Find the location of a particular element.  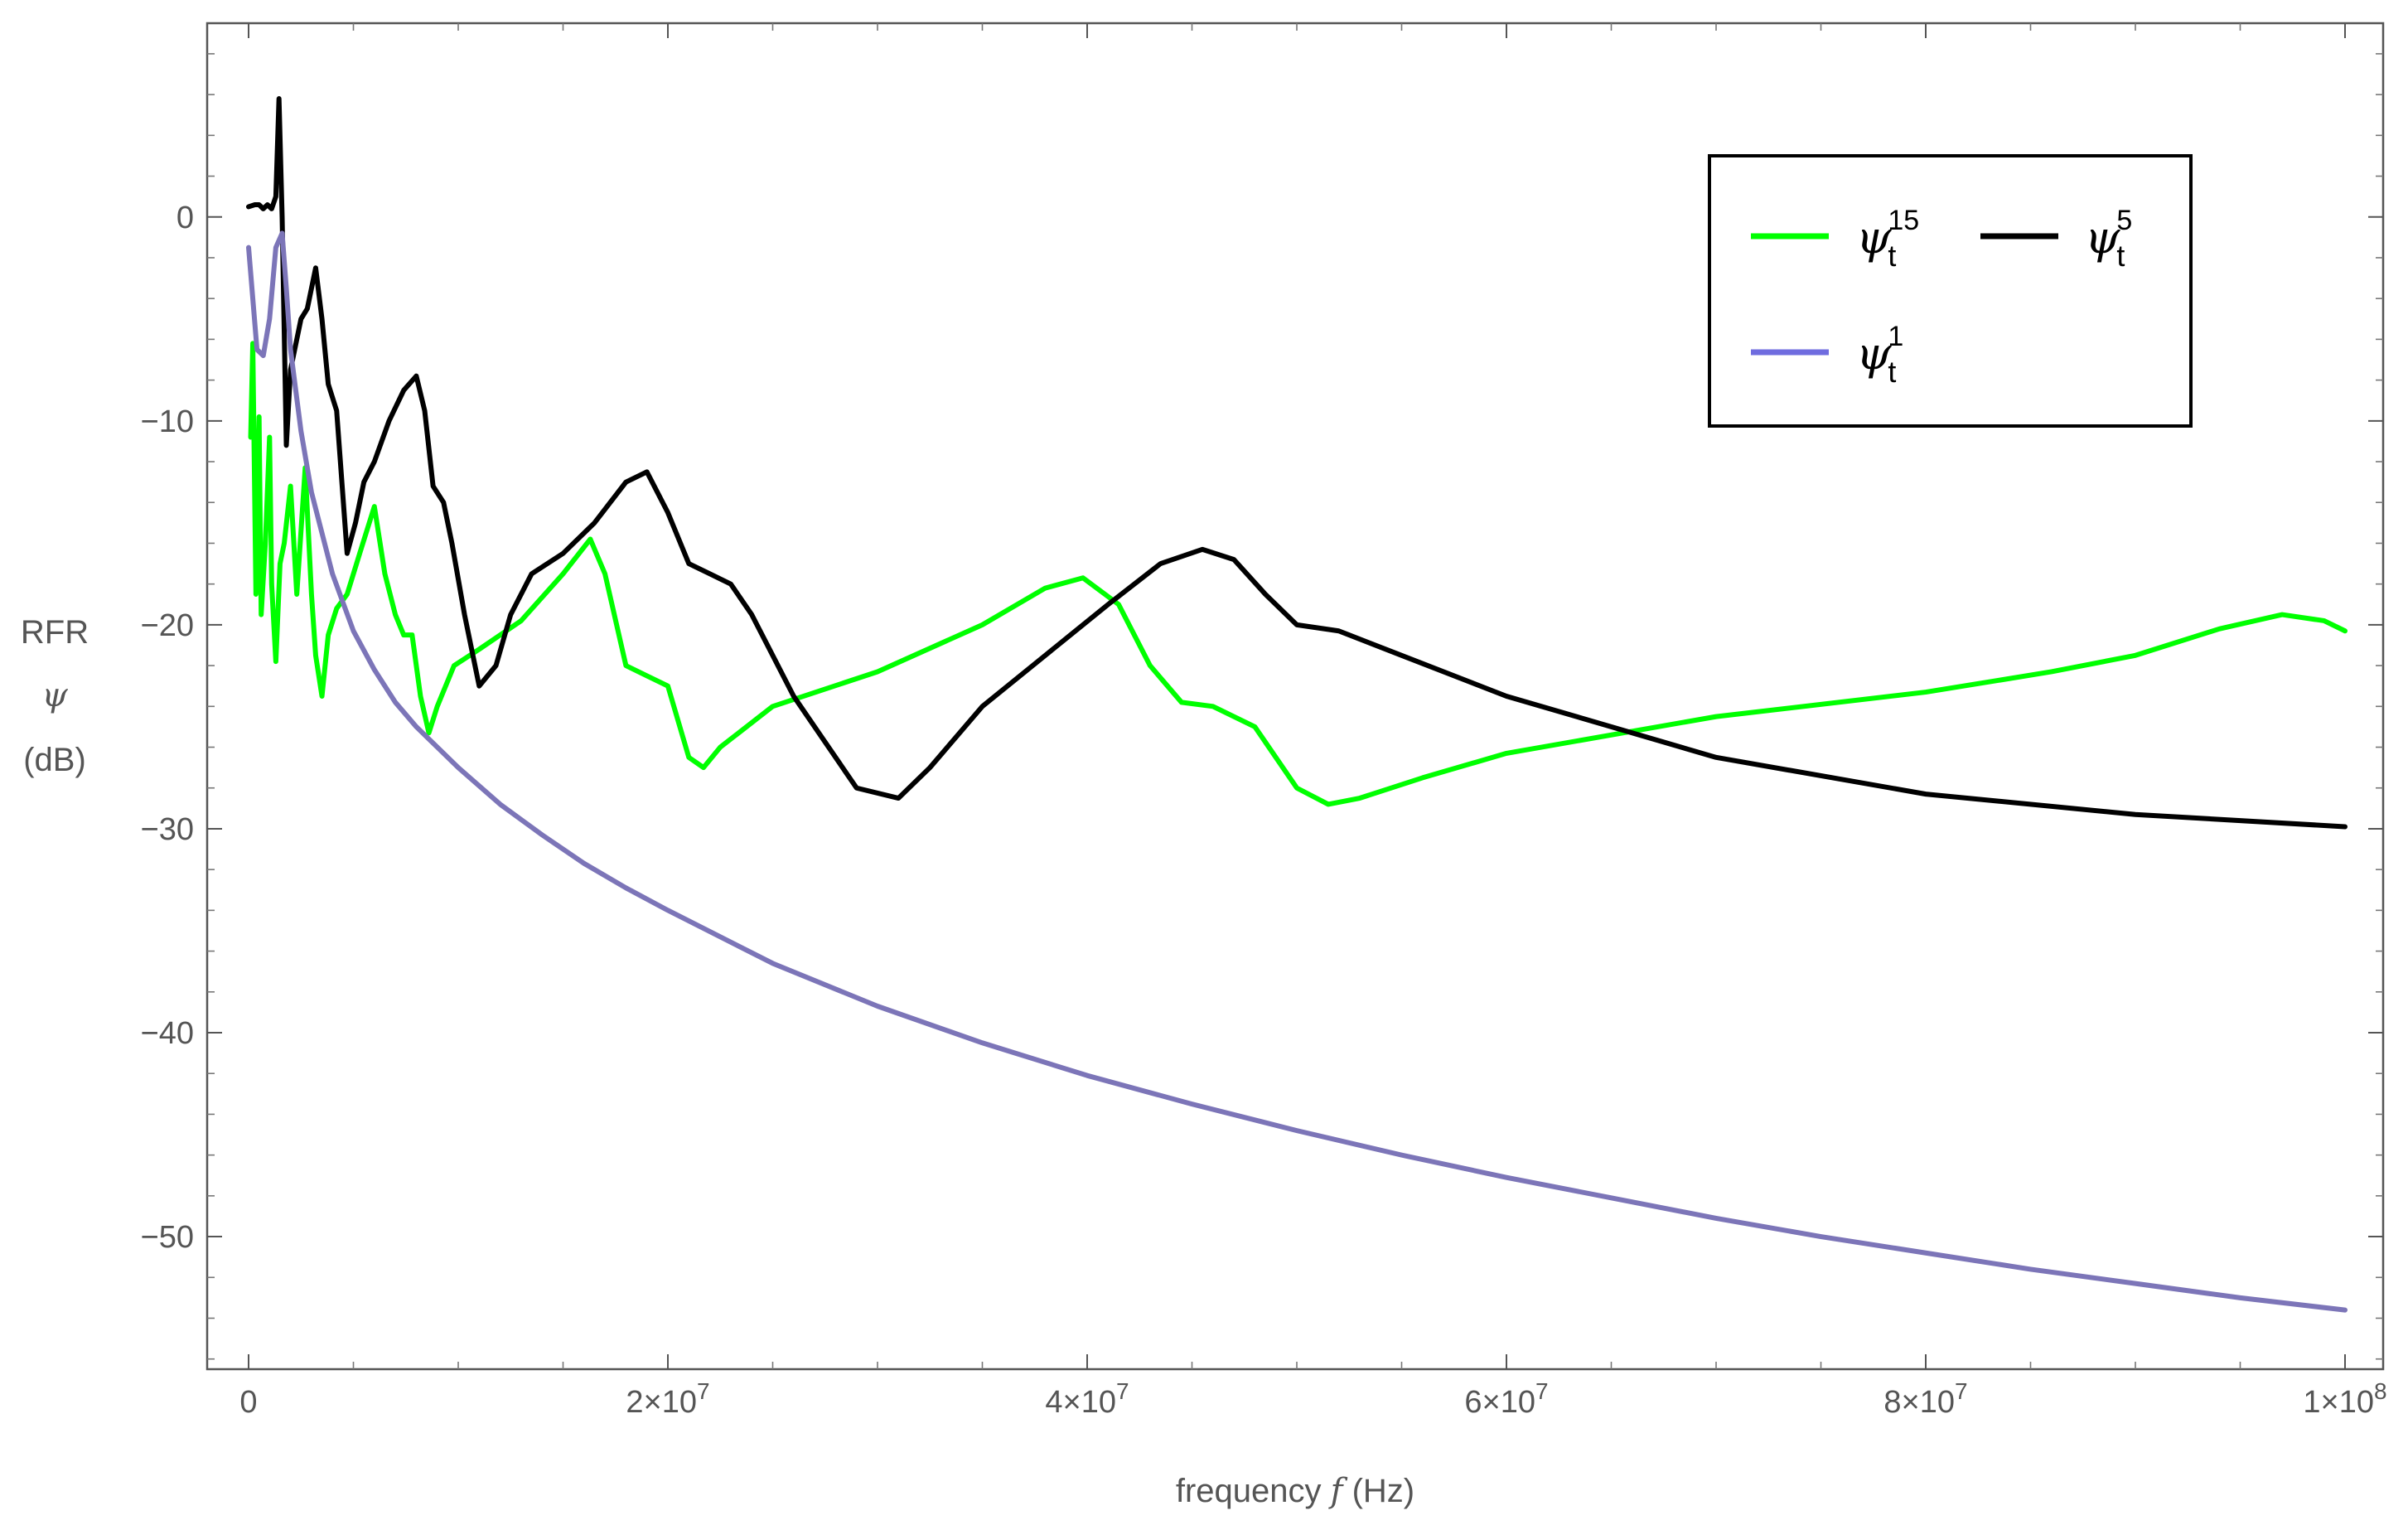

x-tick-label: 0 is located at coordinates (248, 1402).